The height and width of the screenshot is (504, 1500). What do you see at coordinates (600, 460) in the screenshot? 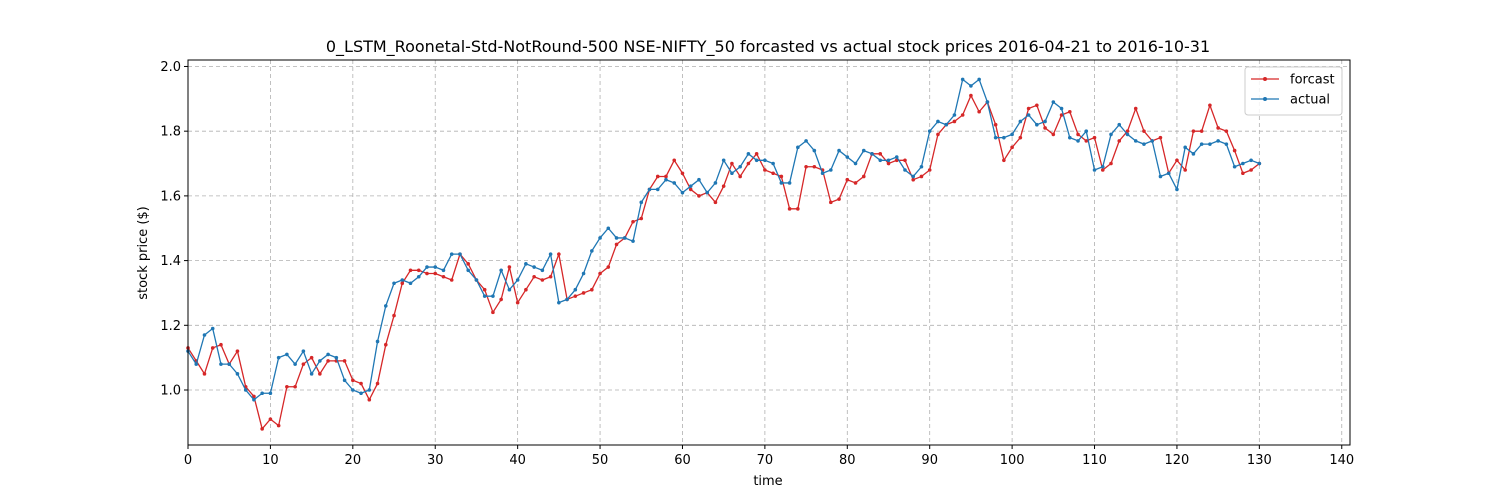
I see `x-tick-label: 50` at bounding box center [600, 460].